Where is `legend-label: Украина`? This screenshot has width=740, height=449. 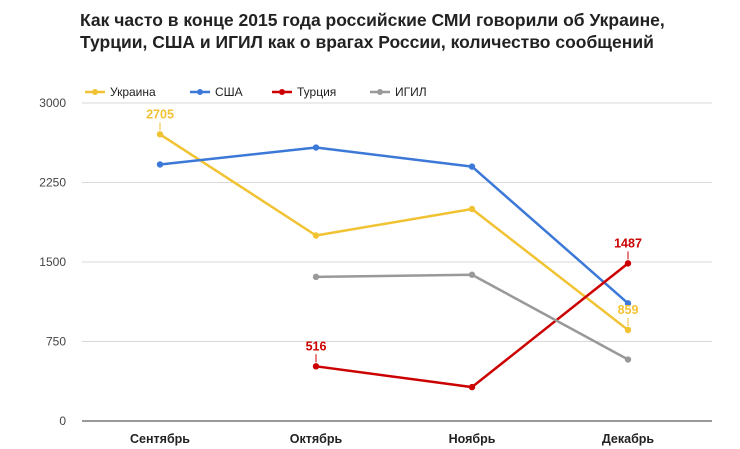 legend-label: Украина is located at coordinates (133, 92).